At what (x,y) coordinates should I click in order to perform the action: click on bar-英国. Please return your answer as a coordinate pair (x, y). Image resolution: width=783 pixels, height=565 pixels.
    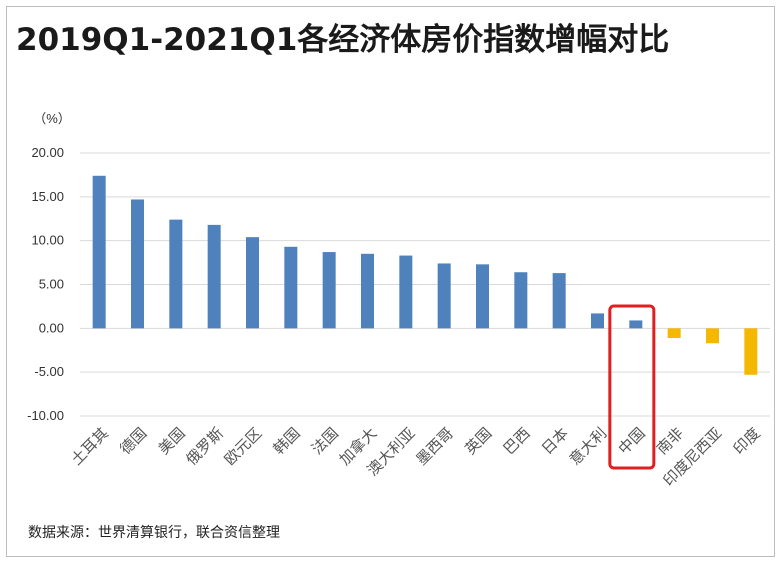
    Looking at the image, I should click on (482, 296).